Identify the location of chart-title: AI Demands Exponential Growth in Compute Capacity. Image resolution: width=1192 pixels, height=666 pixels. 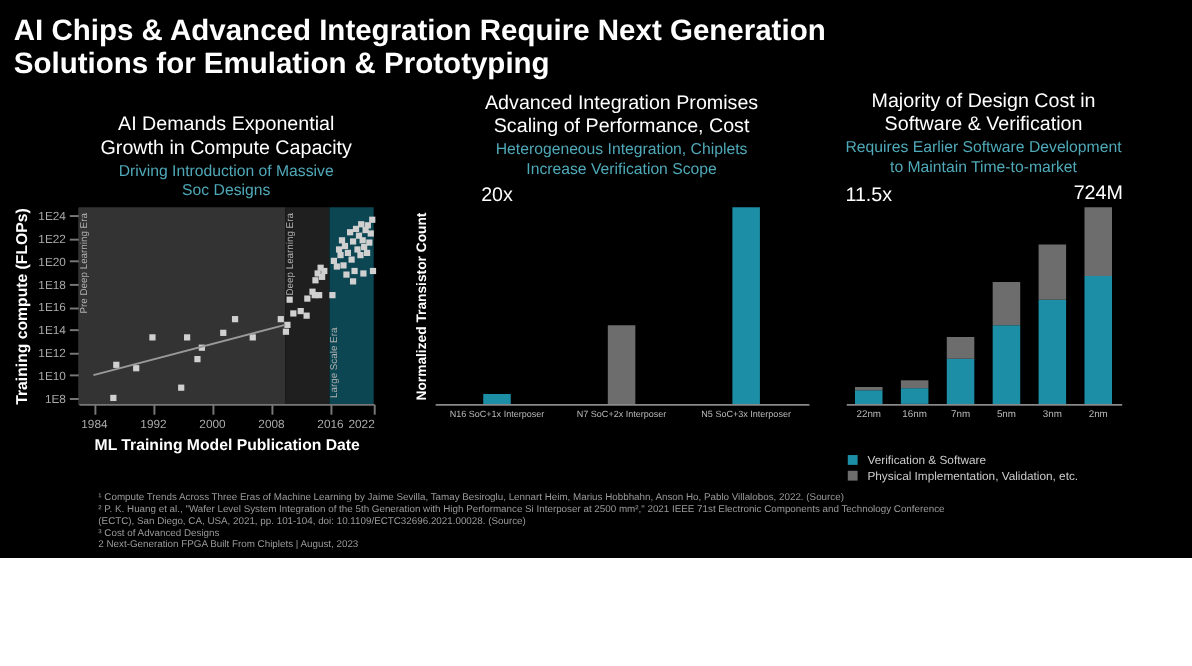
(226, 137).